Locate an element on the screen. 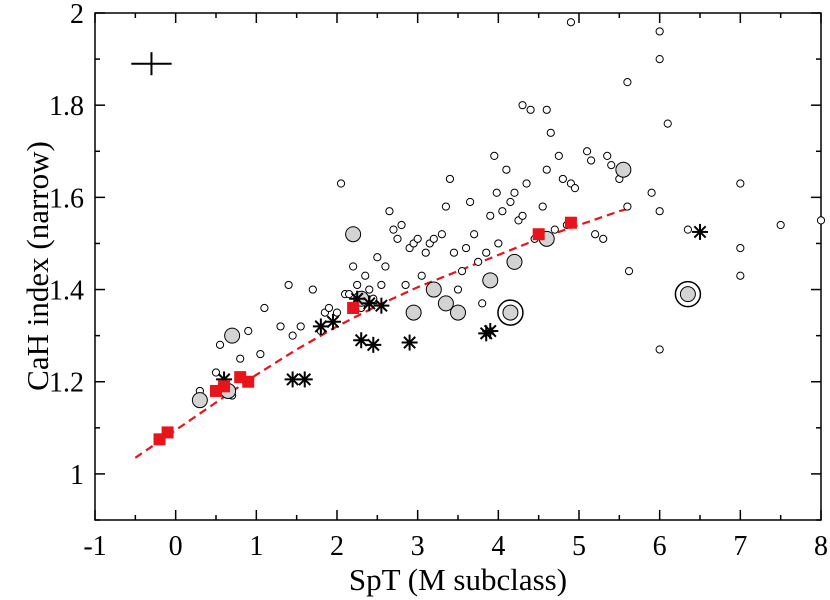 Image resolution: width=830 pixels, height=600 pixels. x-tick-label: -1 is located at coordinates (94, 546).